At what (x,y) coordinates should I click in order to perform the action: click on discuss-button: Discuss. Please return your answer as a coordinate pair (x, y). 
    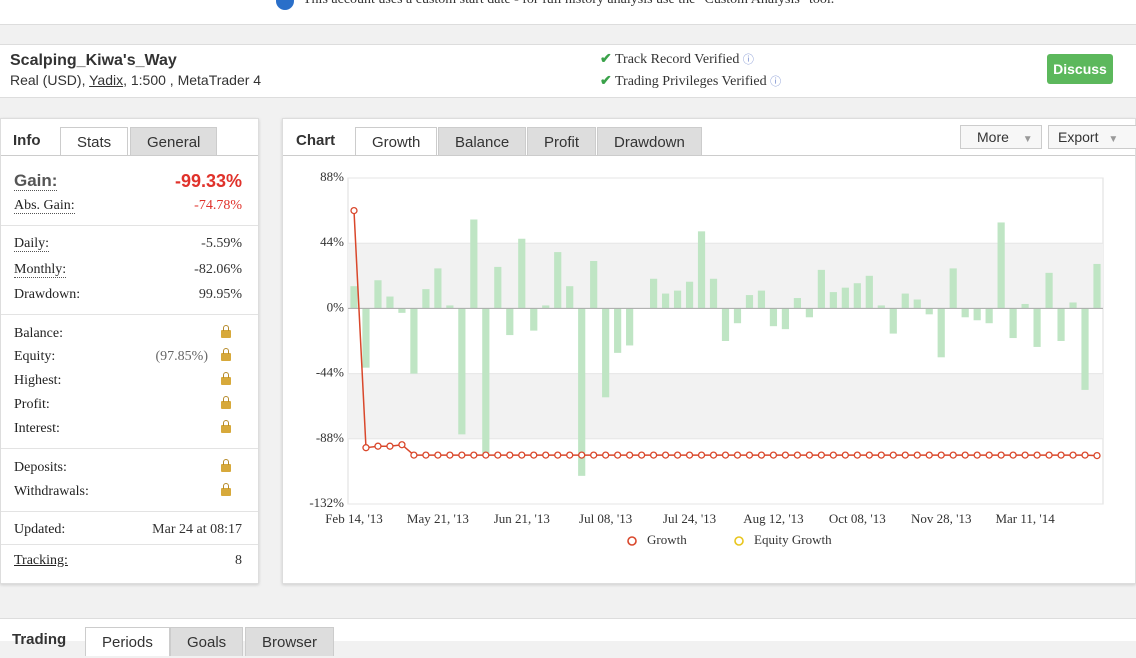
    Looking at the image, I should click on (1080, 69).